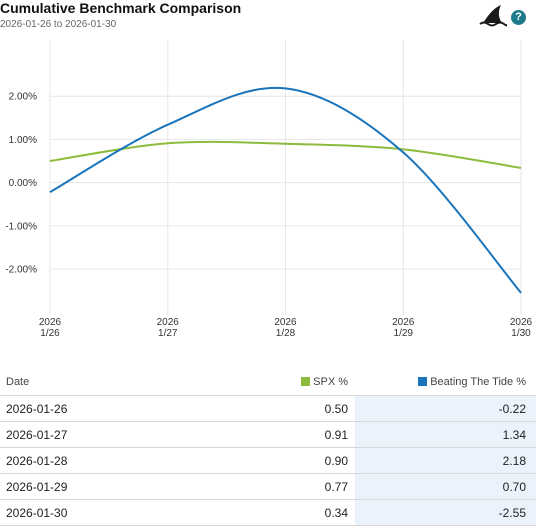 The width and height of the screenshot is (536, 531). What do you see at coordinates (286, 333) in the screenshot?
I see `x-tick-label: 1/28` at bounding box center [286, 333].